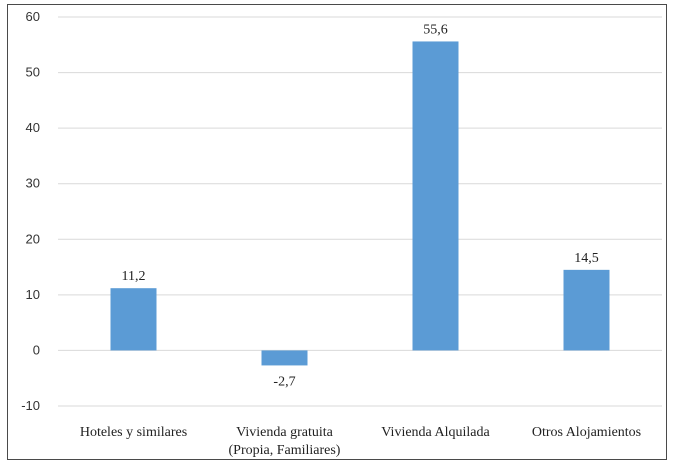 Image resolution: width=673 pixels, height=466 pixels. Describe the element at coordinates (435, 432) in the screenshot. I see `x-category-label: Vivienda Alquilada` at that location.